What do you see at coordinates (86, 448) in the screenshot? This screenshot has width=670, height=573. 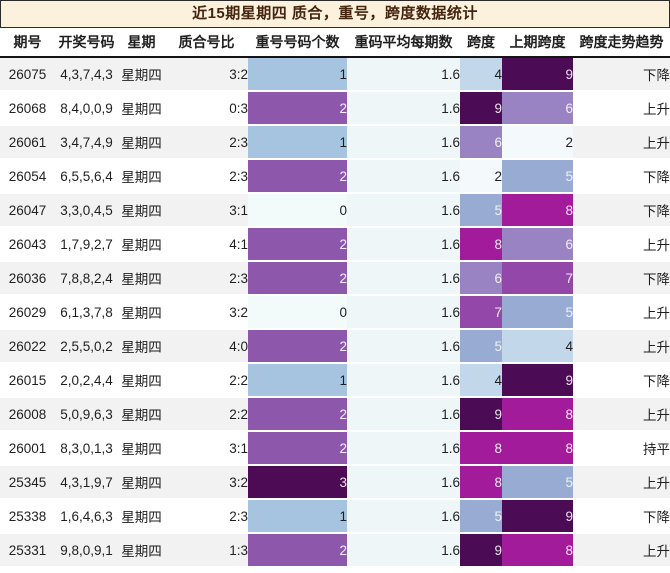 I see `numbers-cell: 8,3,0,1,3` at bounding box center [86, 448].